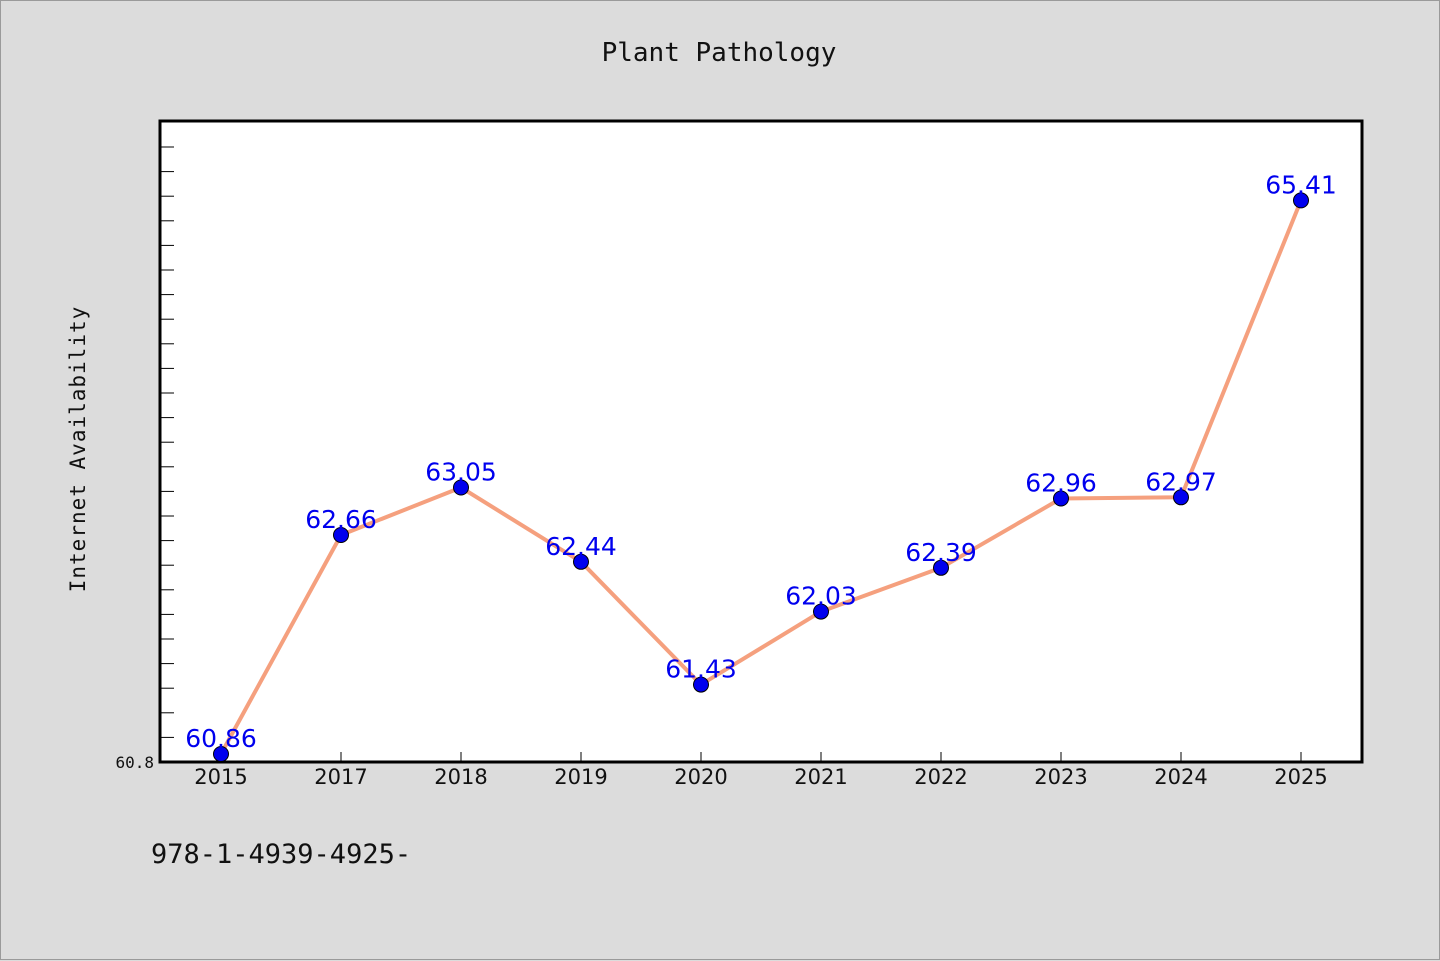 Image resolution: width=1440 pixels, height=961 pixels. What do you see at coordinates (221, 738) in the screenshot?
I see `data-label: 60.86` at bounding box center [221, 738].